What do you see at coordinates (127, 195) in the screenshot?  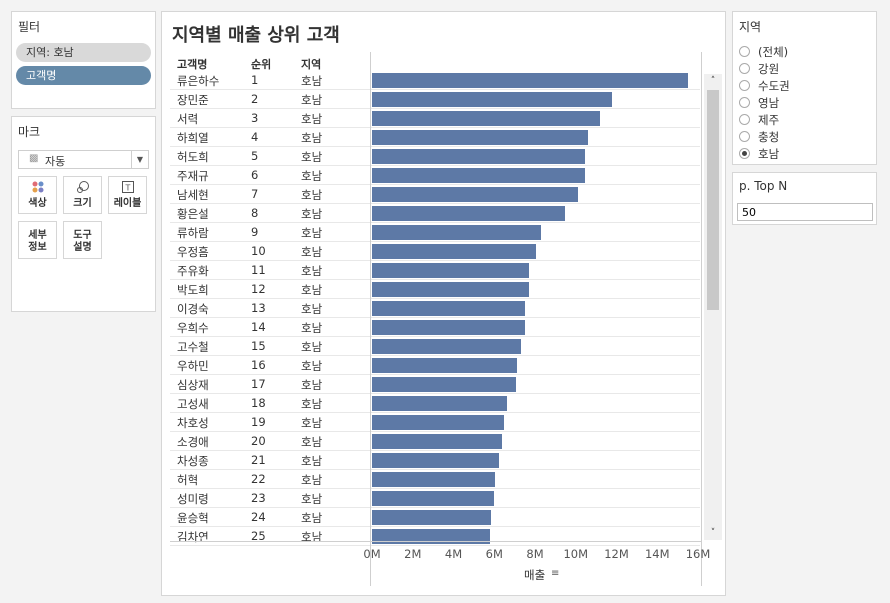 I see `label-button: T 레이블` at bounding box center [127, 195].